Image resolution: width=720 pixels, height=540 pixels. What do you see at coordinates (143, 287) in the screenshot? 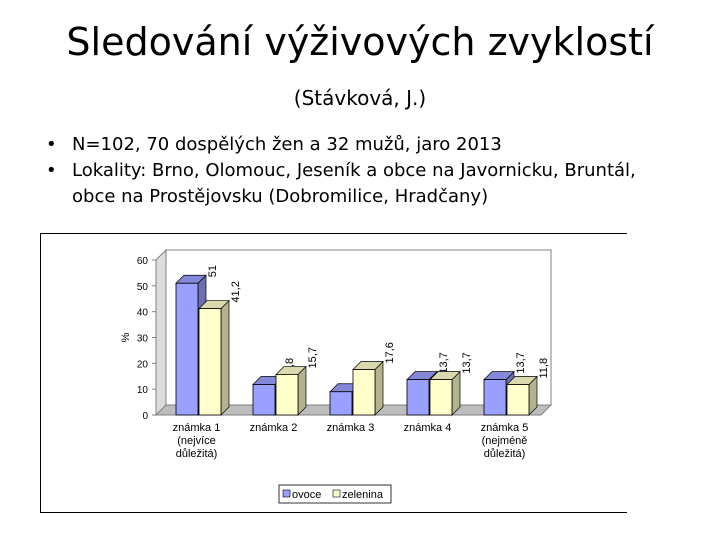
I see `y-tick-label: 50` at bounding box center [143, 287].